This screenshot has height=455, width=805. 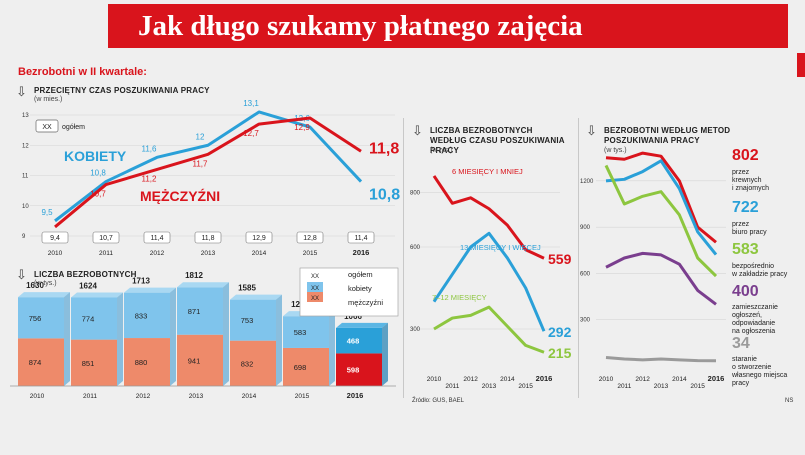 I want to click on end-label: 559, so click(x=560, y=259).